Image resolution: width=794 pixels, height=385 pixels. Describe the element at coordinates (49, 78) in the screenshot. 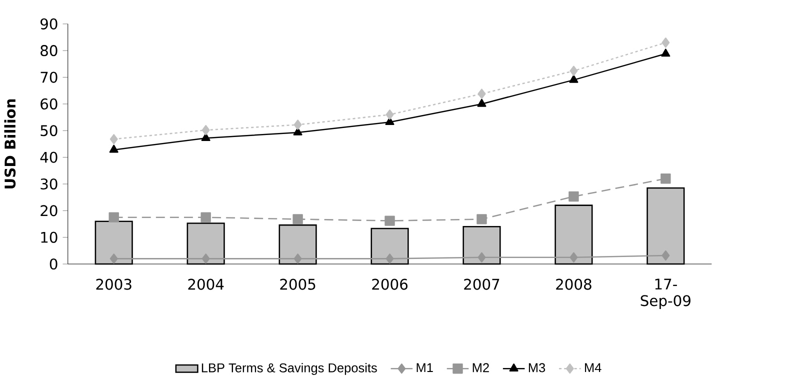

I see `y-tick-label: 70` at that location.